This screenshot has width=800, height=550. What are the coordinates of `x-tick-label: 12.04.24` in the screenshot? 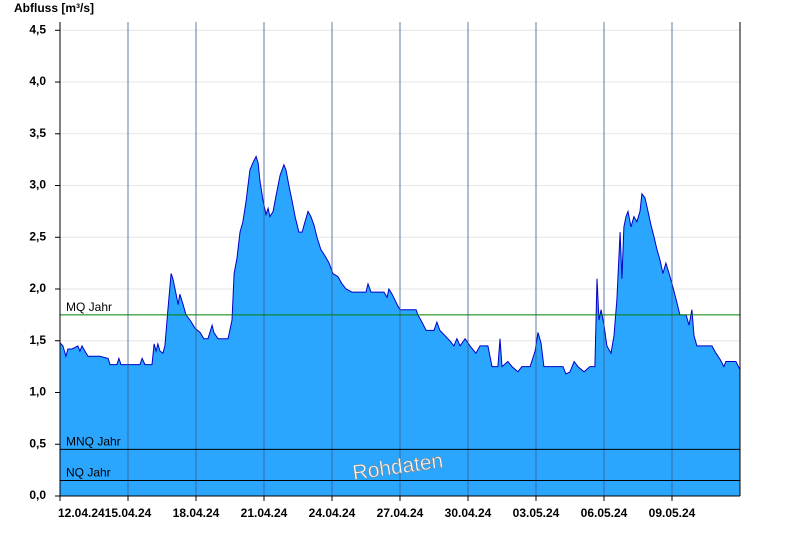 It's located at (81, 513).